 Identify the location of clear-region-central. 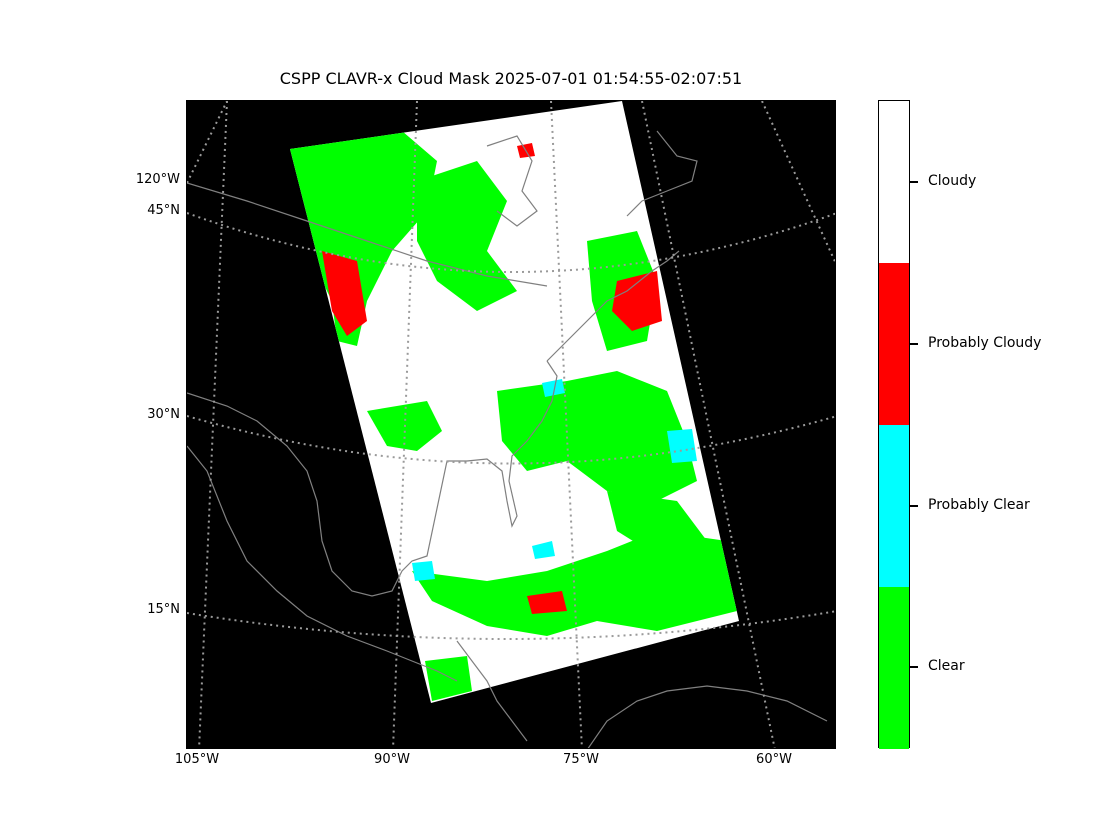
(597, 436).